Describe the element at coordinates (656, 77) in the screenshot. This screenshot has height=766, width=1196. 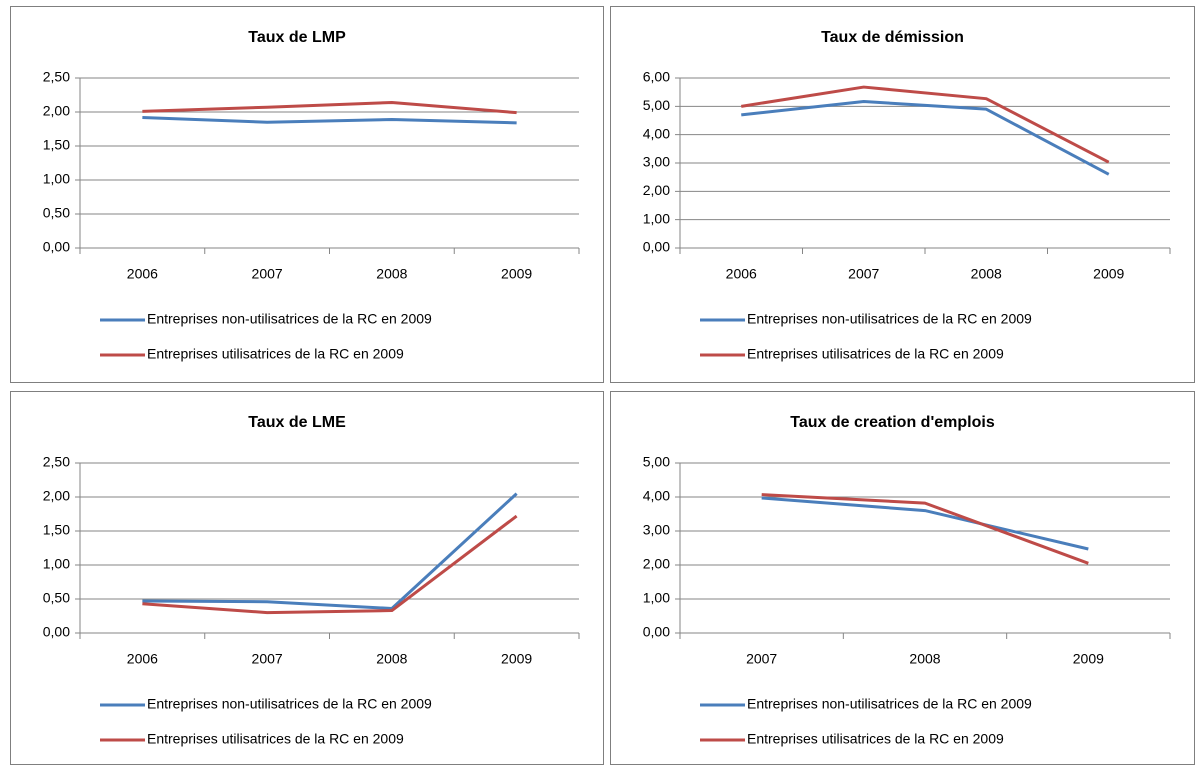
I see `y-tick-label: 6,00` at that location.